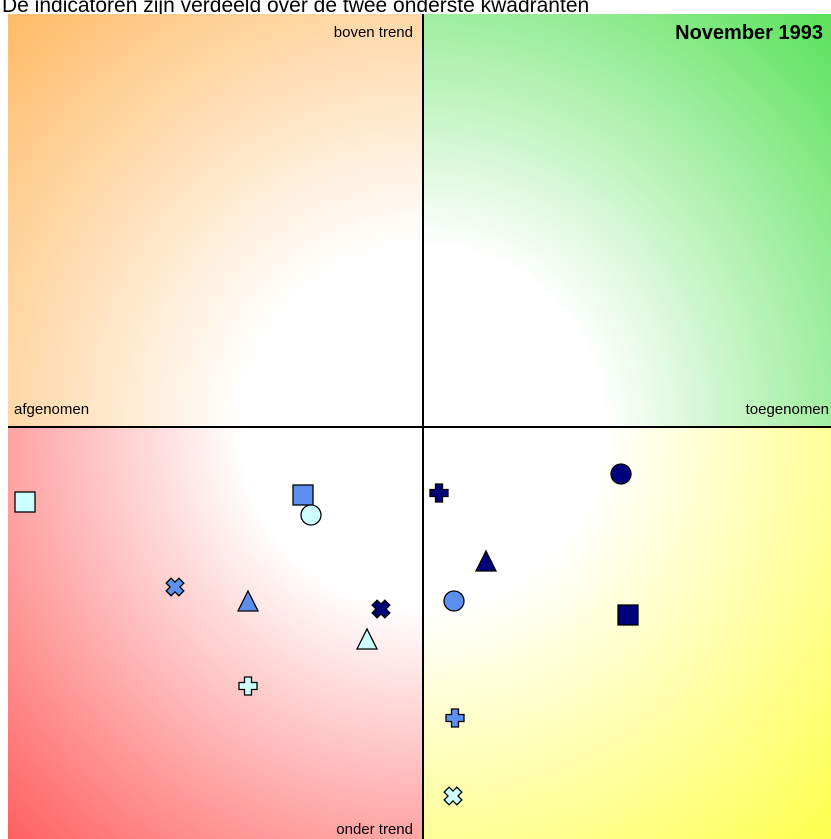  What do you see at coordinates (373, 32) in the screenshot?
I see `quadrant-label: boven trend` at bounding box center [373, 32].